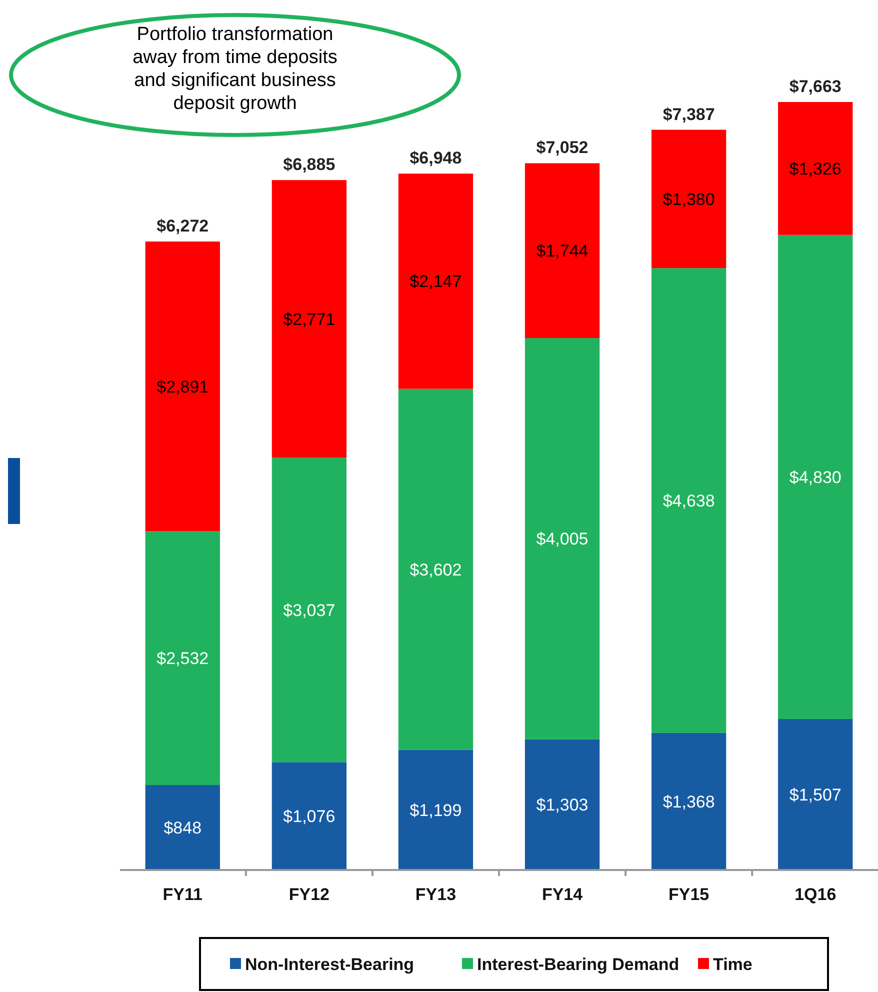  I want to click on x-tick-label: FY12, so click(309, 894).